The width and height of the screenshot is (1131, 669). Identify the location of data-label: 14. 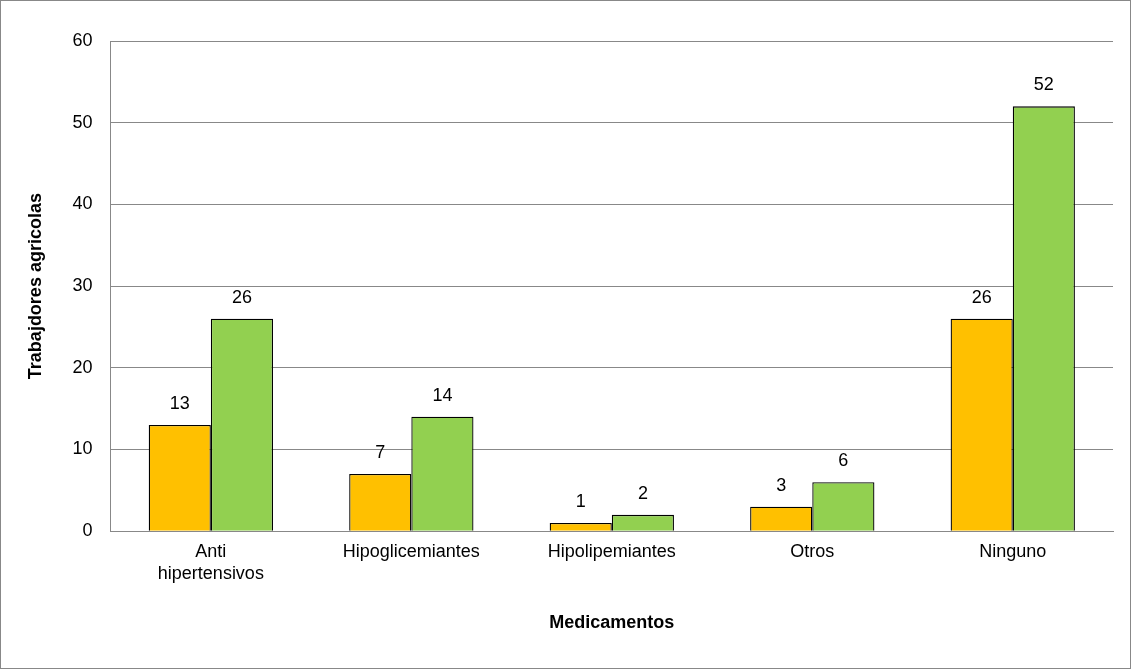
(442, 394).